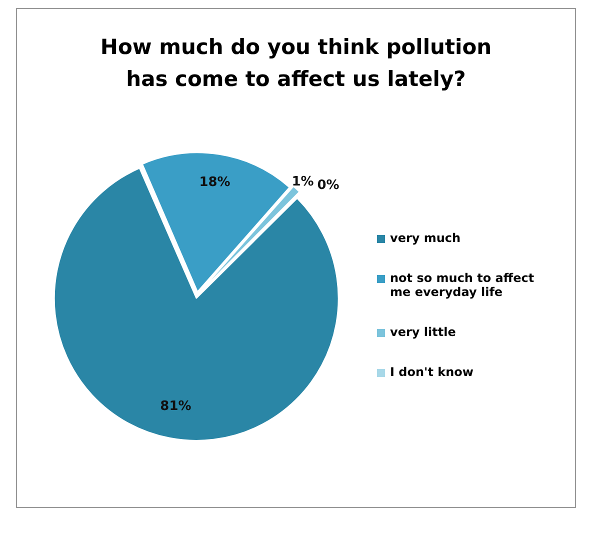 The height and width of the screenshot is (537, 596). What do you see at coordinates (423, 332) in the screenshot?
I see `legend-label: very little` at bounding box center [423, 332].